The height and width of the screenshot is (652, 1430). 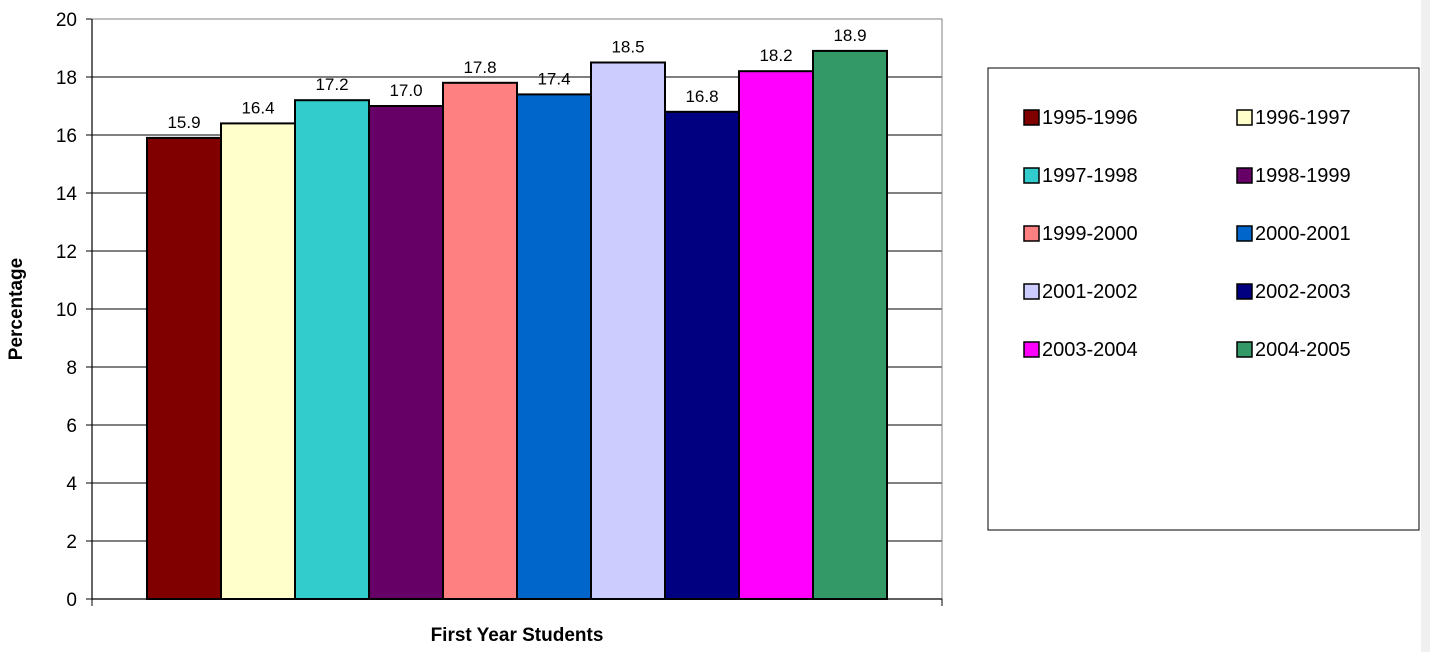 I want to click on legend-label: 1997-1998, so click(x=1090, y=176).